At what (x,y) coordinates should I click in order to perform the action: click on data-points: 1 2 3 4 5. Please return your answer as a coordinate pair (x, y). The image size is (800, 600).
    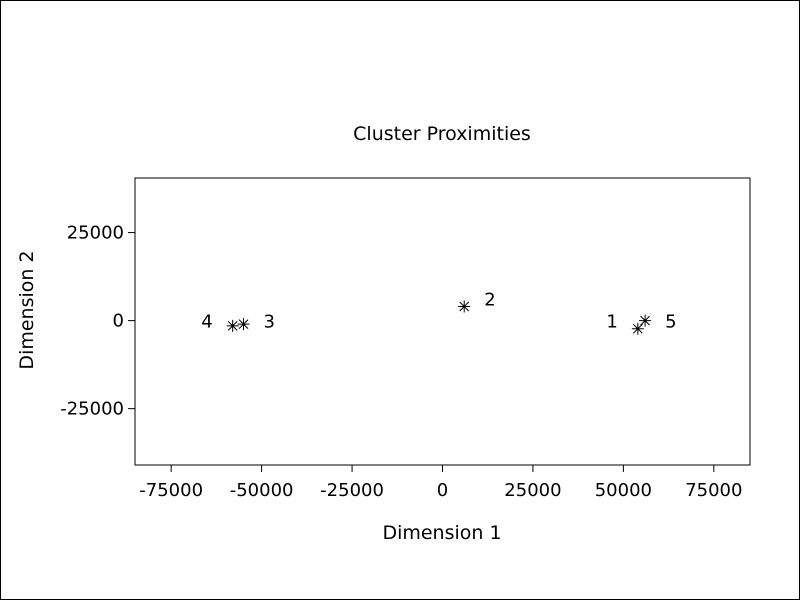
    Looking at the image, I should click on (439, 312).